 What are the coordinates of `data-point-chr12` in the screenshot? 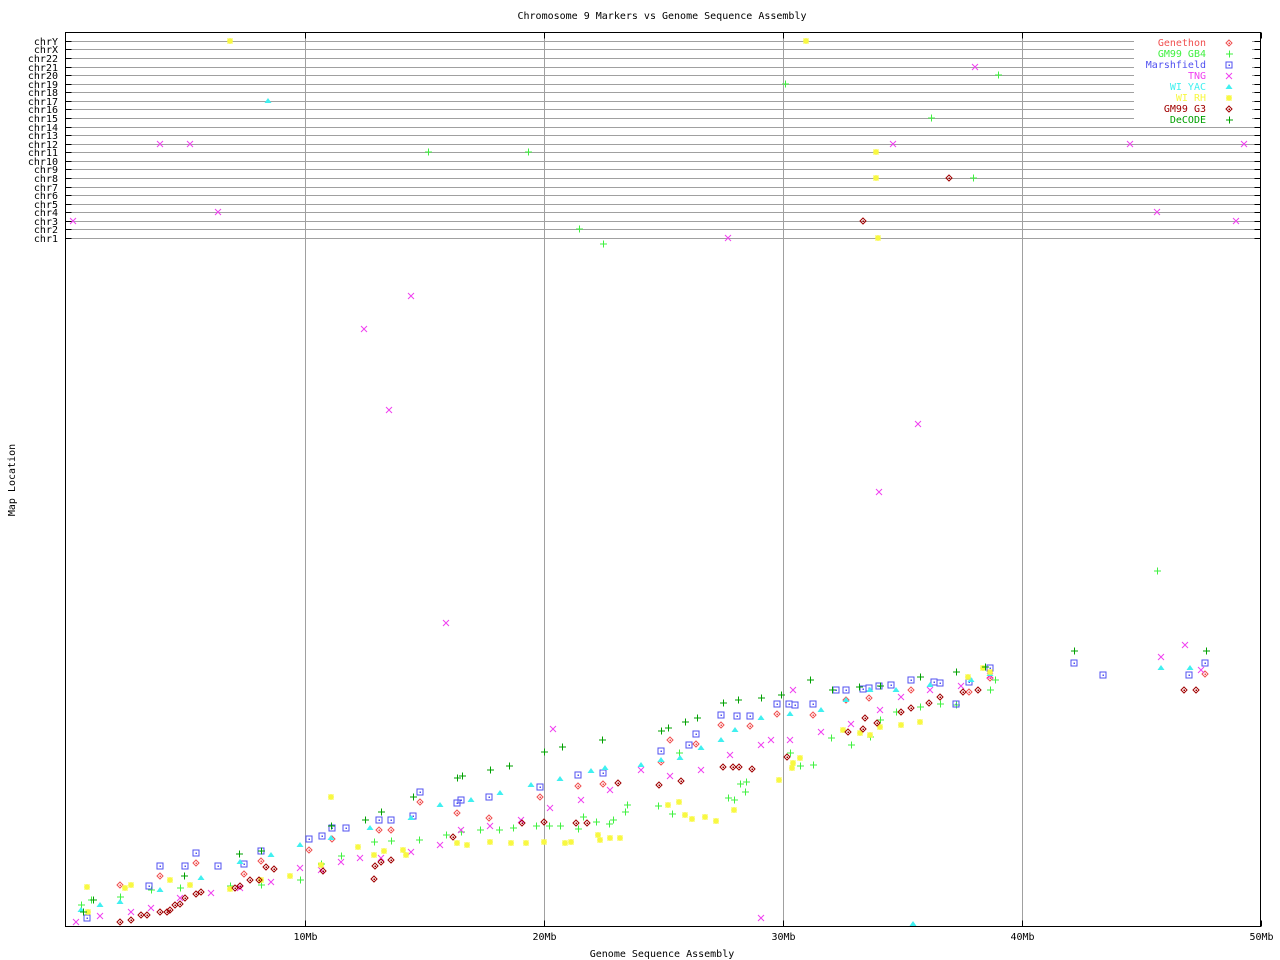 It's located at (893, 144).